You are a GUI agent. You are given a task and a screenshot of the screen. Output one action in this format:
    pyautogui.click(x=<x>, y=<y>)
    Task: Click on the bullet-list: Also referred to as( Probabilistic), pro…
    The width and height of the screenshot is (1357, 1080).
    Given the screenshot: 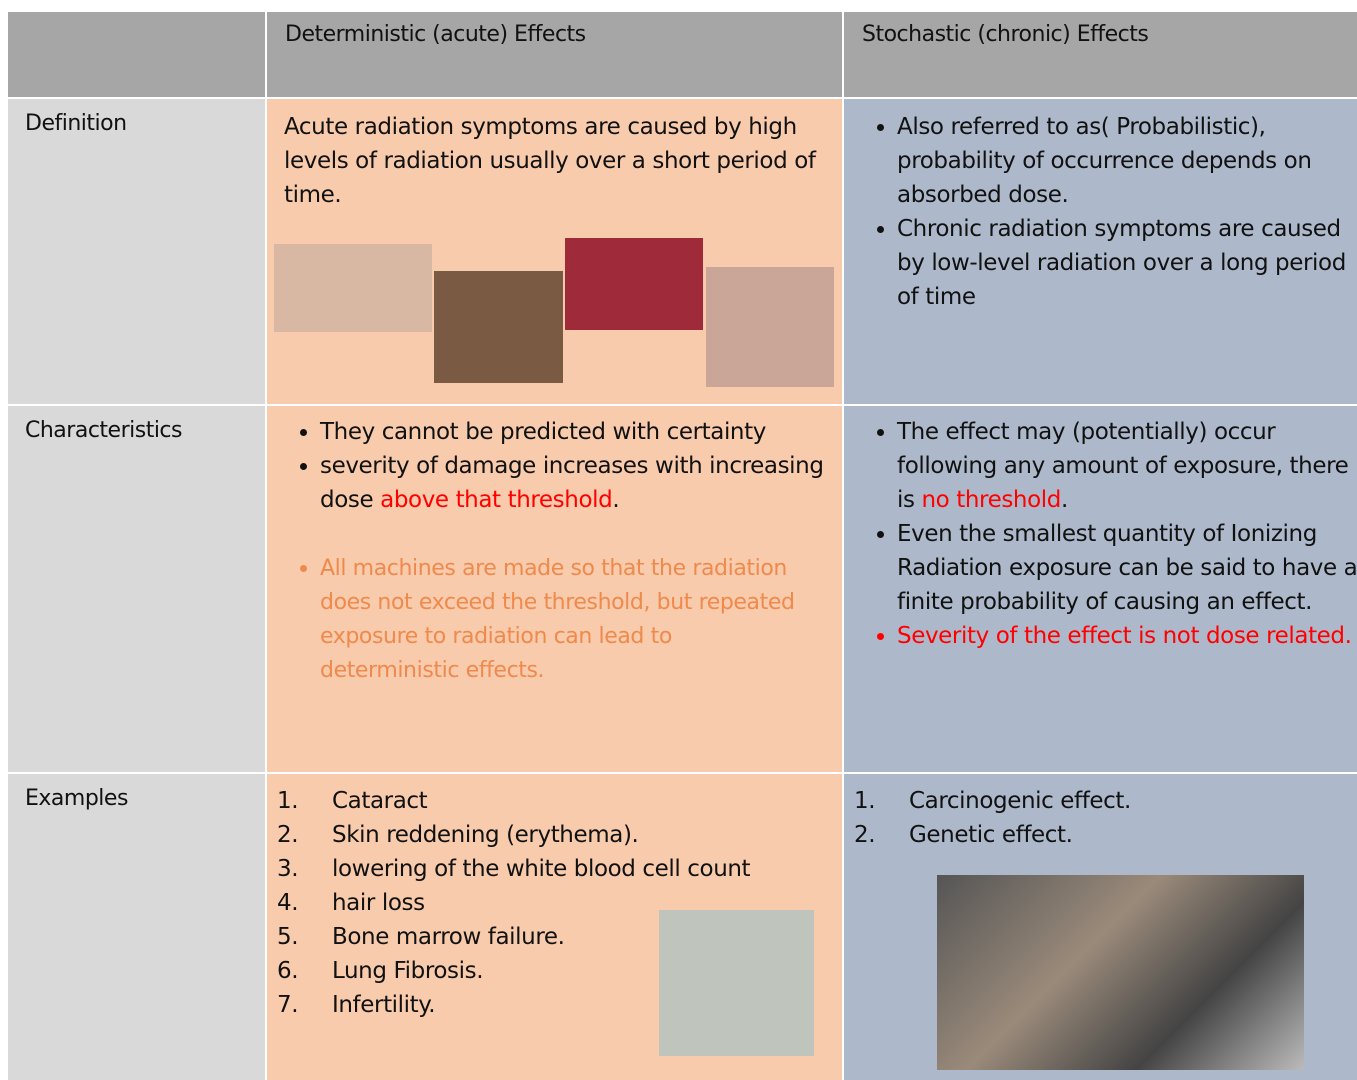 What is the action you would take?
    pyautogui.click(x=1109, y=212)
    